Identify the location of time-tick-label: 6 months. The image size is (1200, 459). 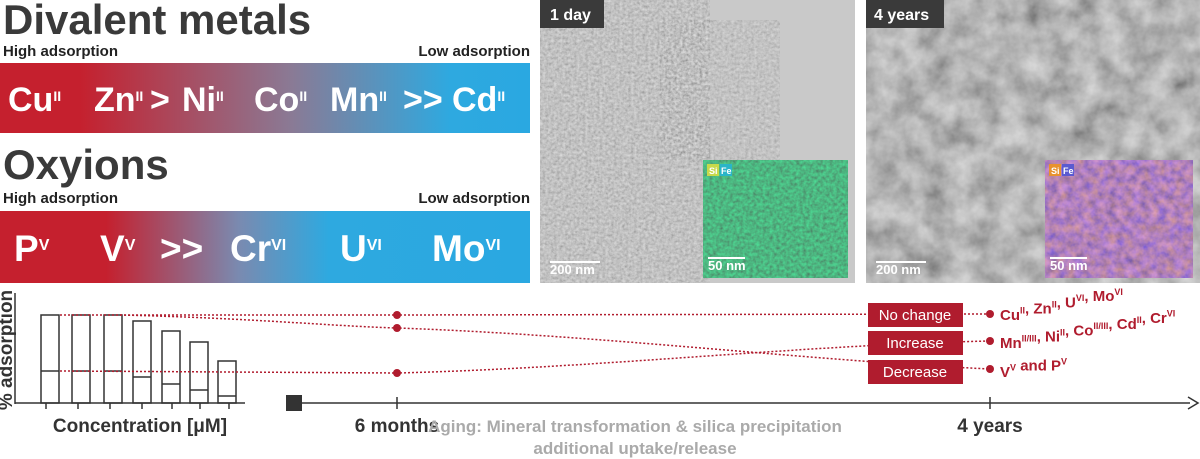
(397, 426).